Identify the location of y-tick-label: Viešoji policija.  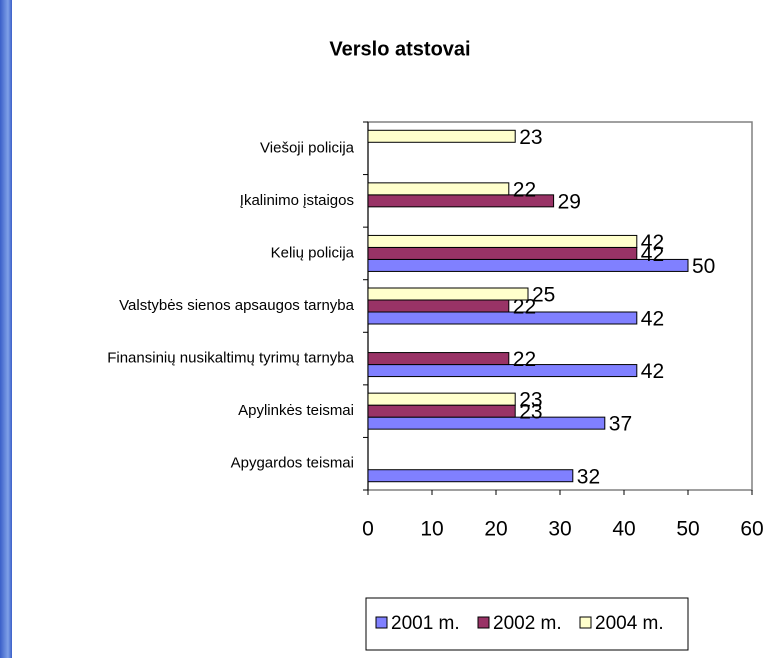
(307, 147).